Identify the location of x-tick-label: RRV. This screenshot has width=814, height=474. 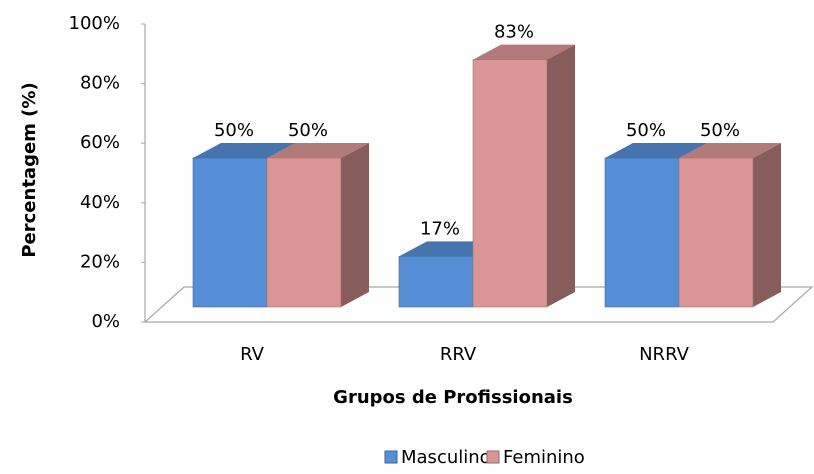
(458, 354).